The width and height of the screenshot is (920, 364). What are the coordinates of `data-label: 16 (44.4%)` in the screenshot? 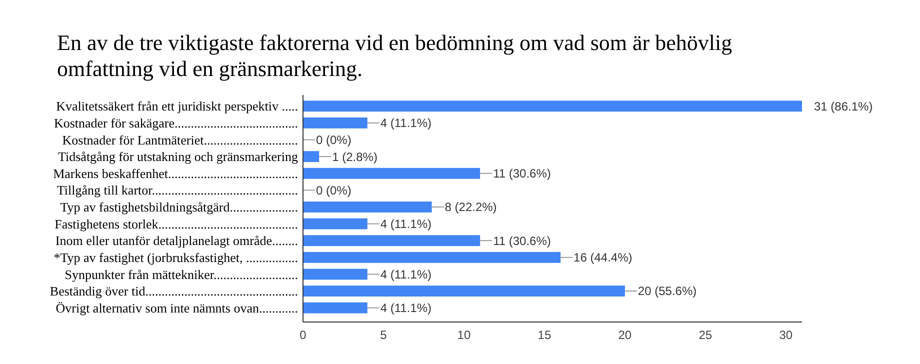 It's located at (603, 257).